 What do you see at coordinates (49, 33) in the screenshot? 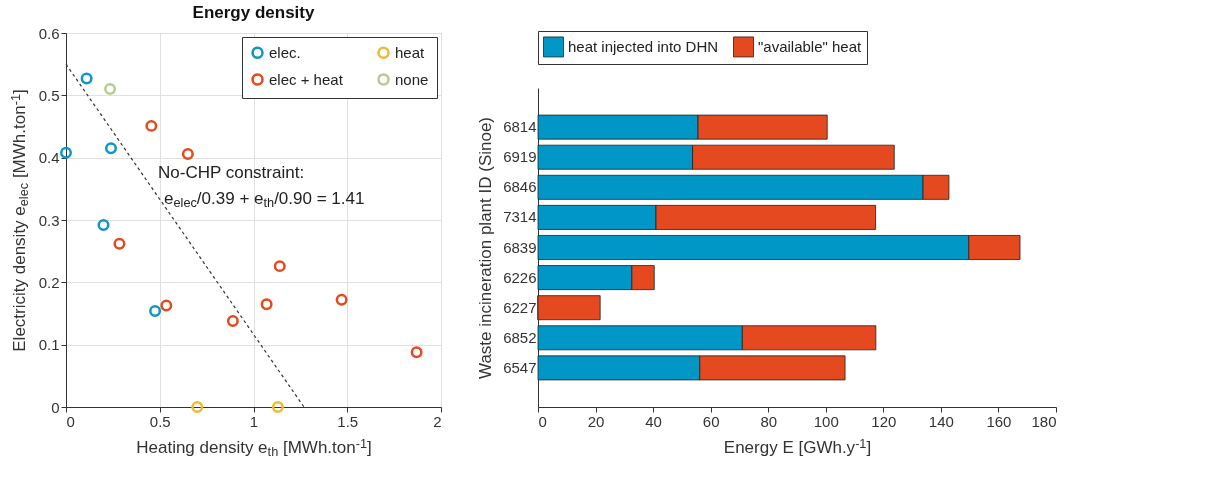
I see `y-tick-label: 0.6` at bounding box center [49, 33].